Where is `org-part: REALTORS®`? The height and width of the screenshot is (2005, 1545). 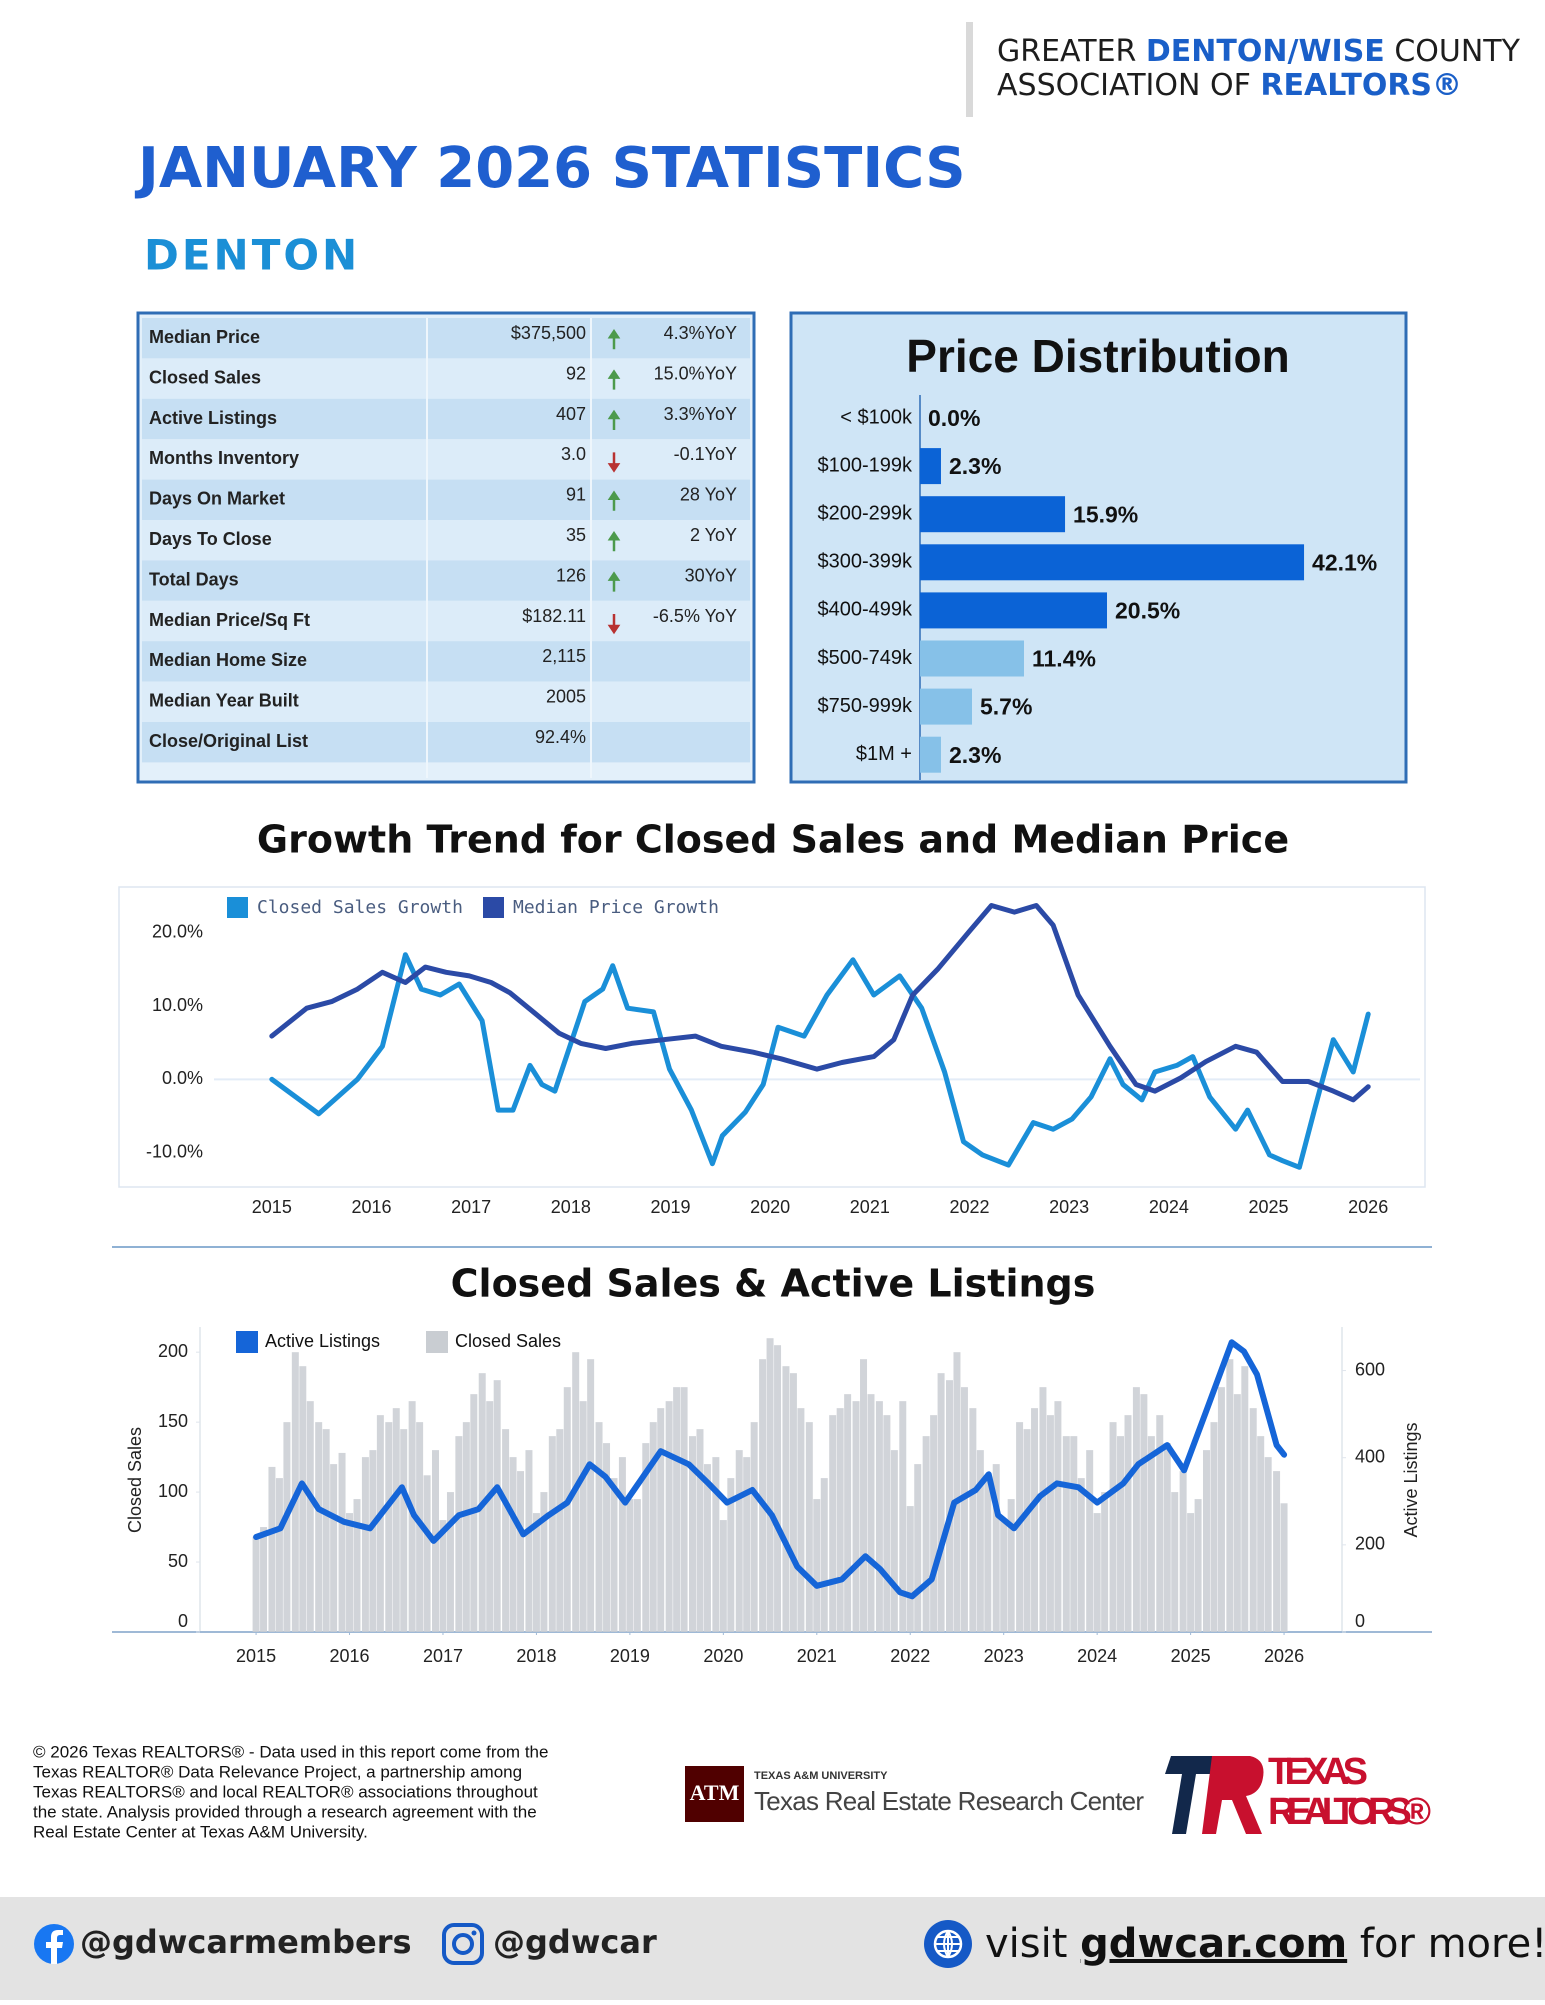
org-part: REALTORS® is located at coordinates (1361, 85).